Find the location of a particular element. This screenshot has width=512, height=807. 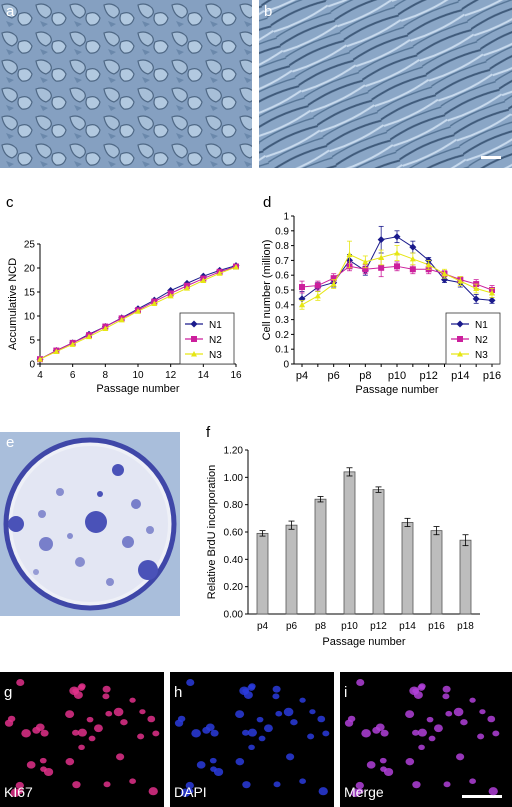

y-tick-label: 1.20 is located at coordinates (234, 451).